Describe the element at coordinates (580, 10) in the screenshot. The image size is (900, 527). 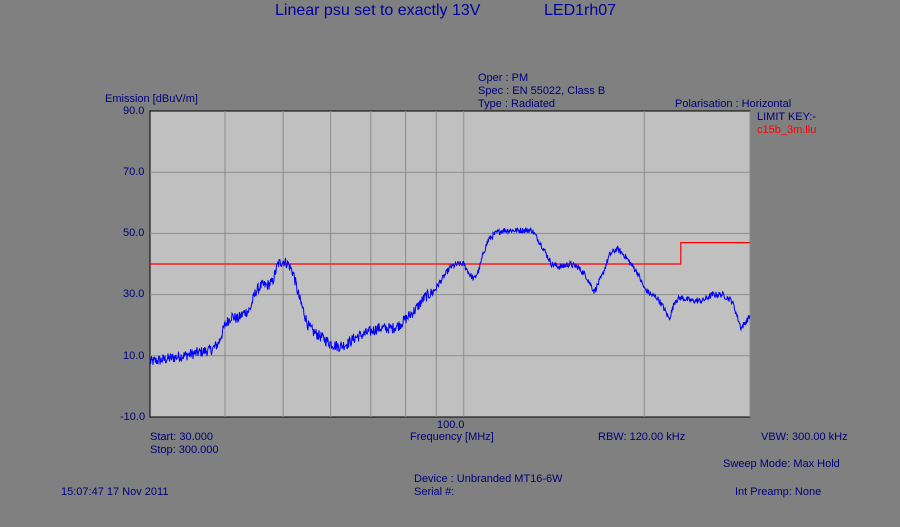
I see `test-id: LED1rh07` at that location.